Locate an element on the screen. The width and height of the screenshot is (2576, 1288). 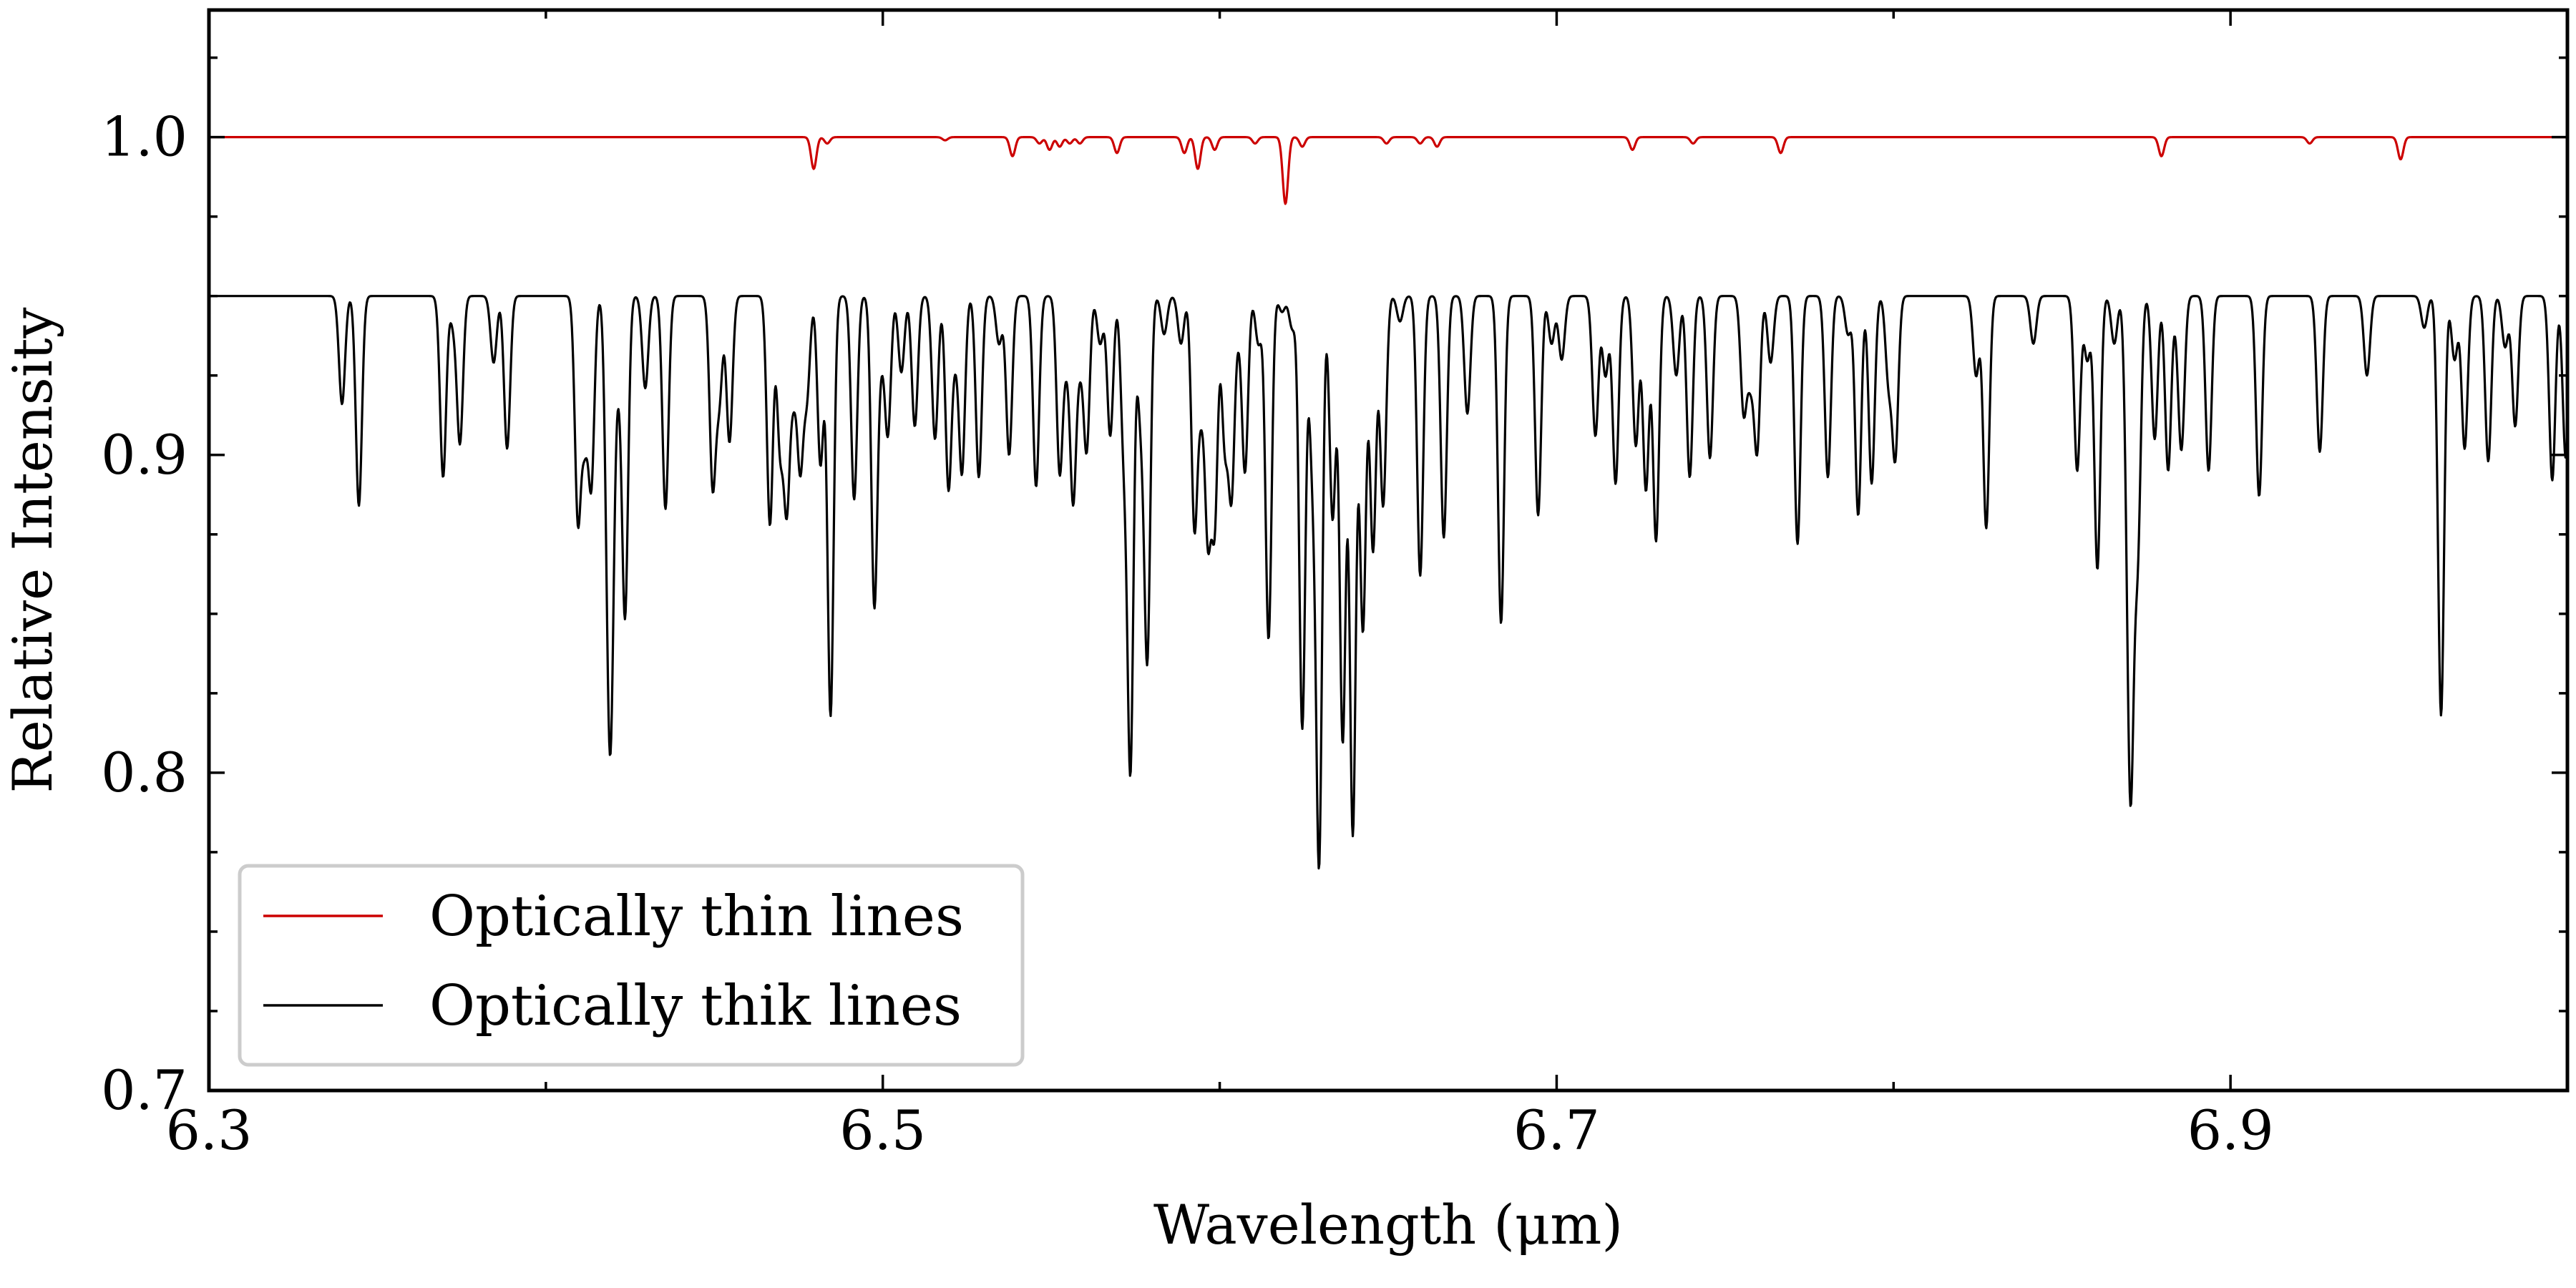
x-tick-label: 6.9 is located at coordinates (2230, 1130).